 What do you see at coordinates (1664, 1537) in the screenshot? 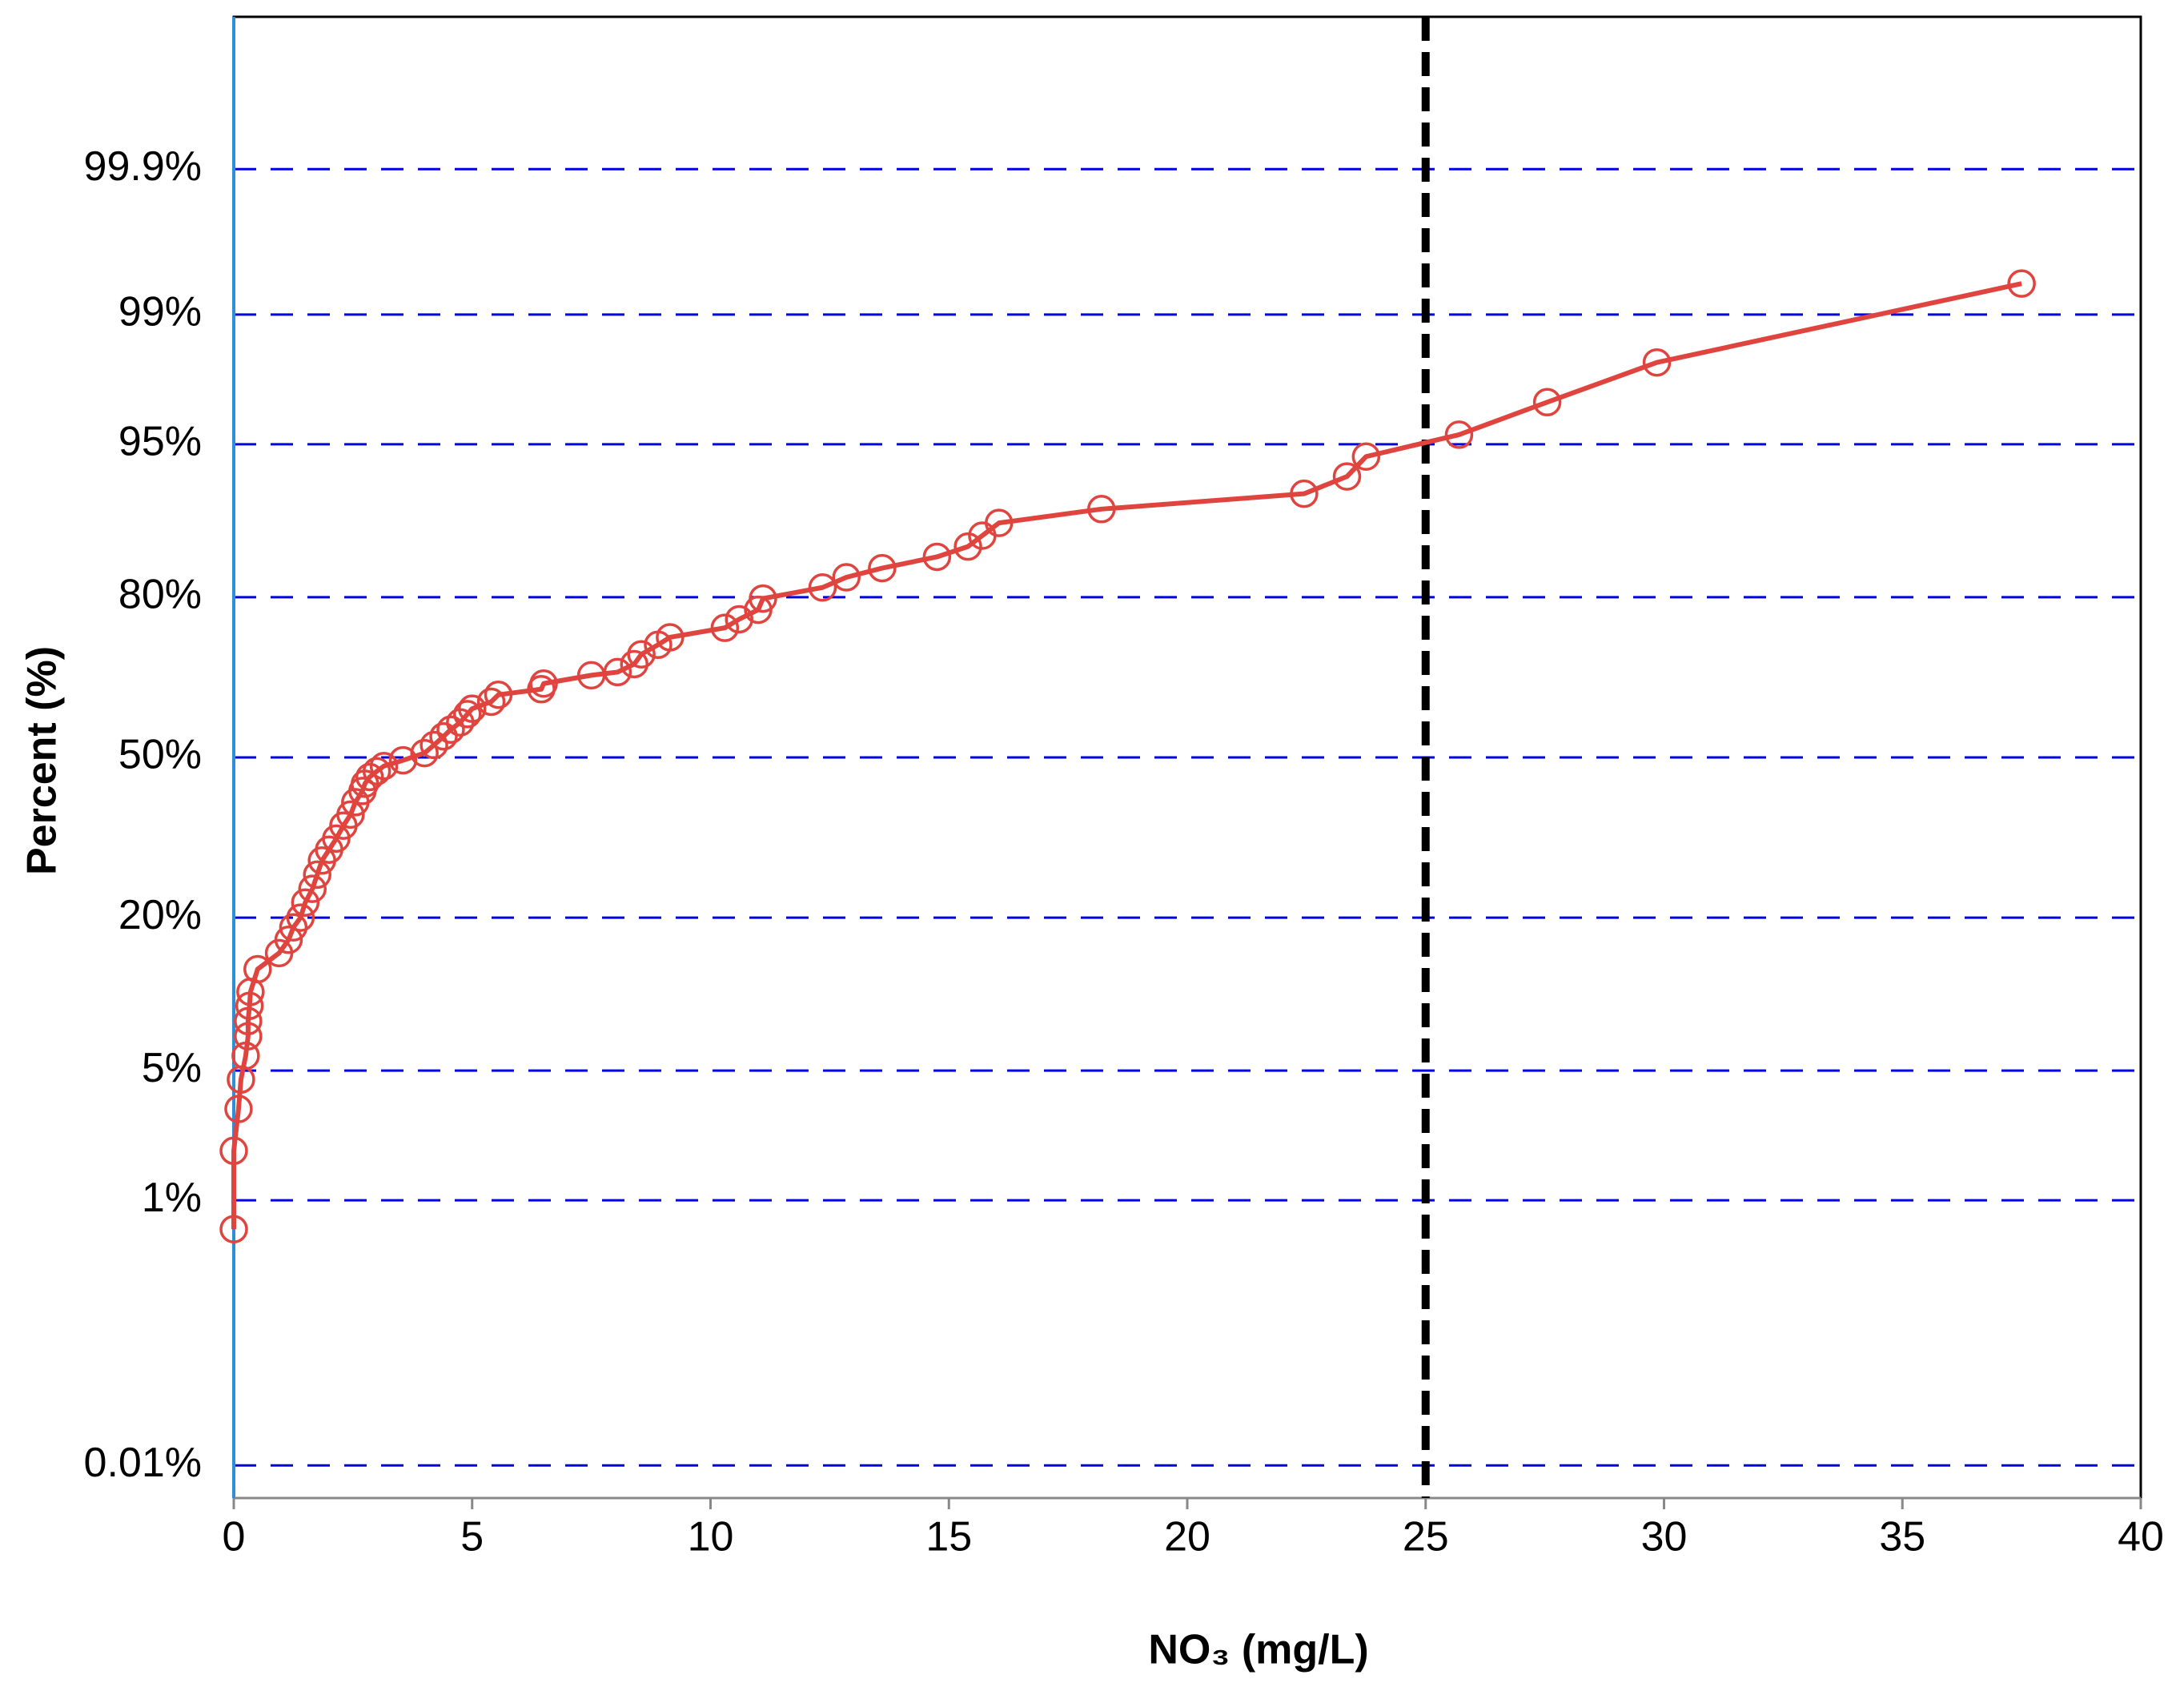
I see `x-tick-label: 30` at bounding box center [1664, 1537].